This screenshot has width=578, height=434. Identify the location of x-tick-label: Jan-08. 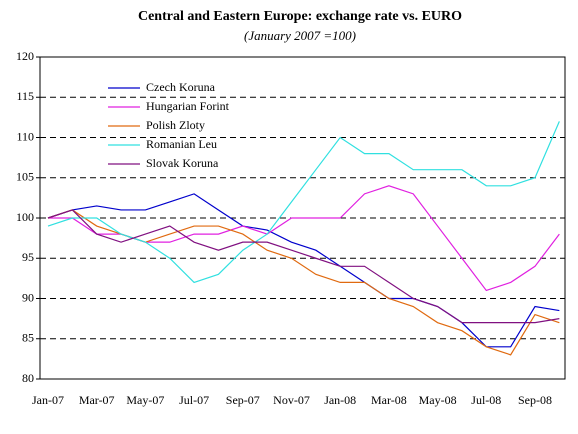
(340, 400).